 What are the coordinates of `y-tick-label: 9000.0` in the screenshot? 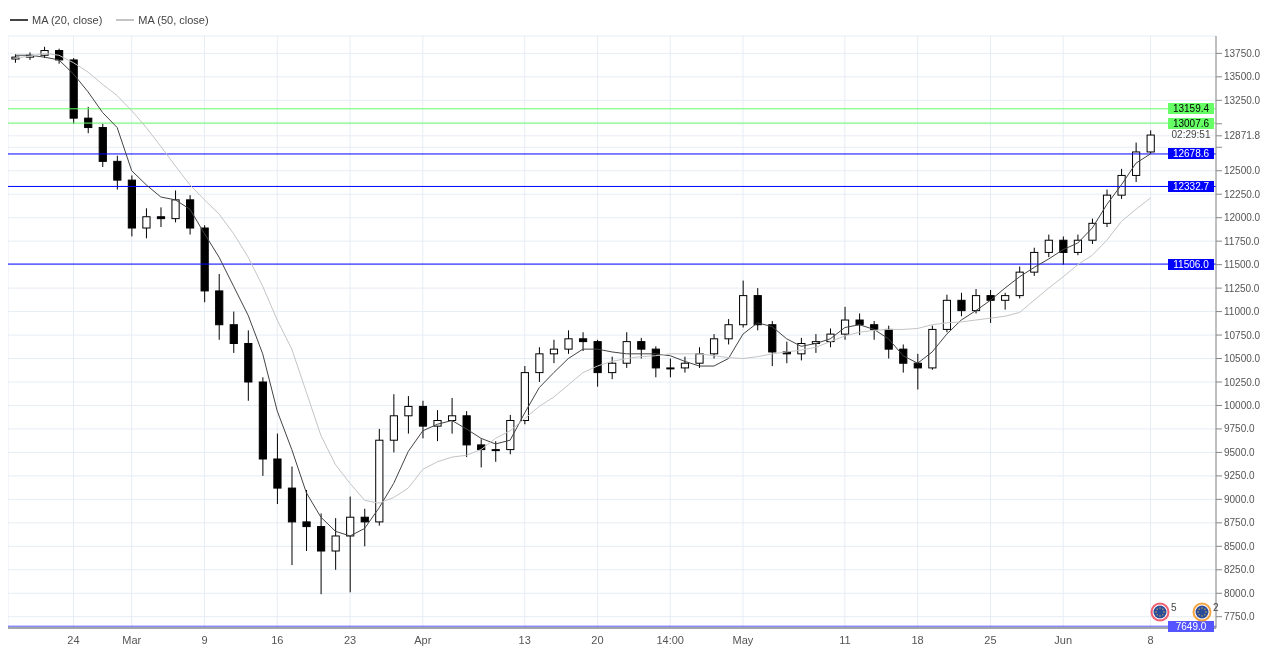 It's located at (1240, 499).